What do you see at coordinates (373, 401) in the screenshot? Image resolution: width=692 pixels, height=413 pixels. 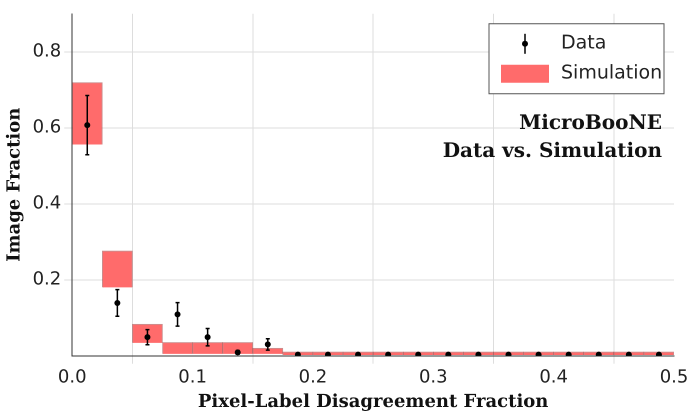 I see `x-axis-title: Pixel-Label Disagreement Fraction` at bounding box center [373, 401].